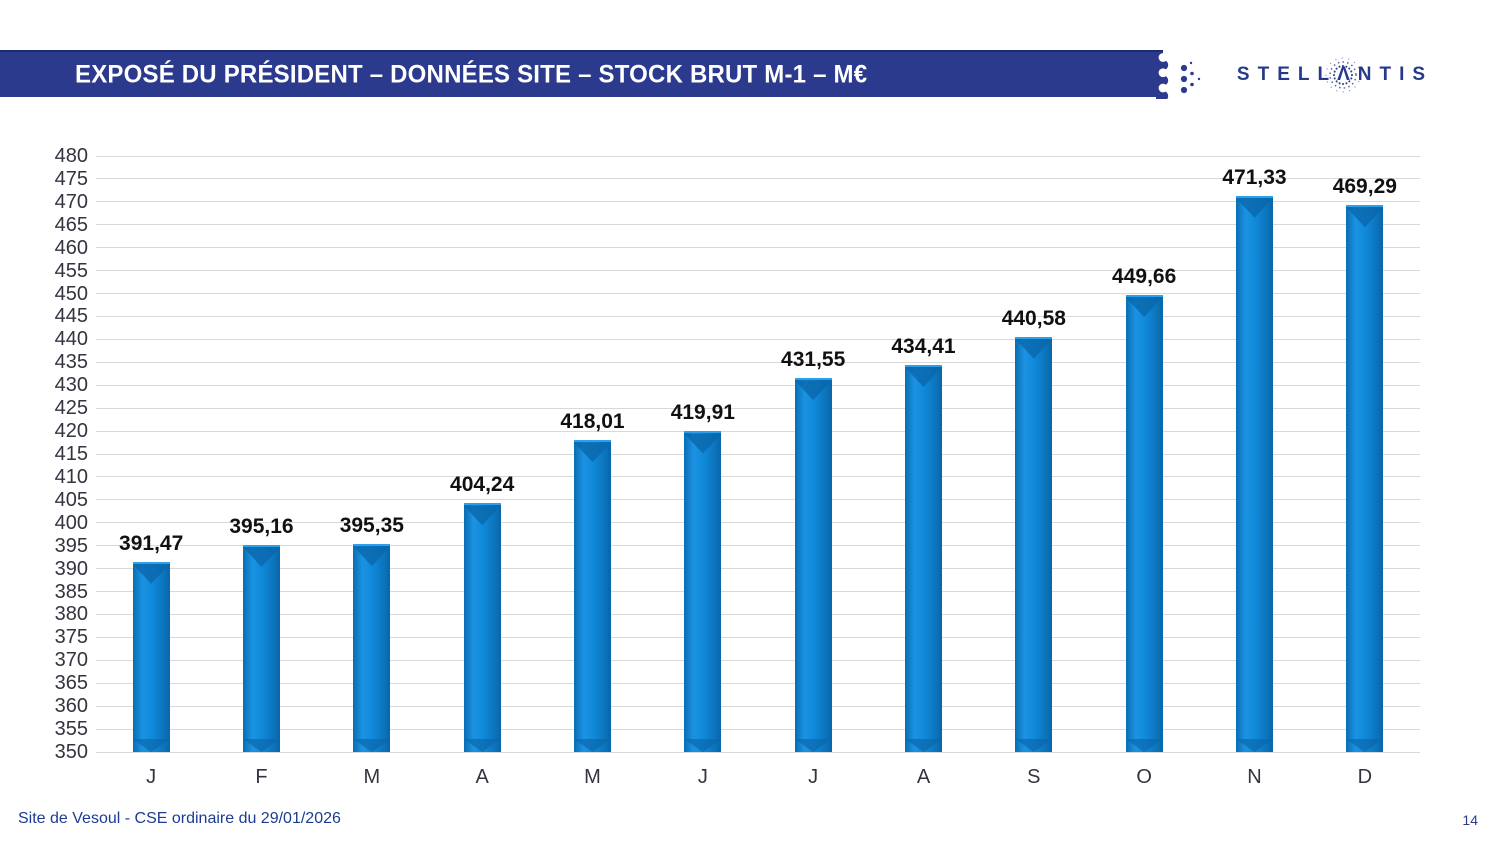 This screenshot has height=841, width=1500. Describe the element at coordinates (71, 247) in the screenshot. I see `y-axis-tick-label: 460` at that location.